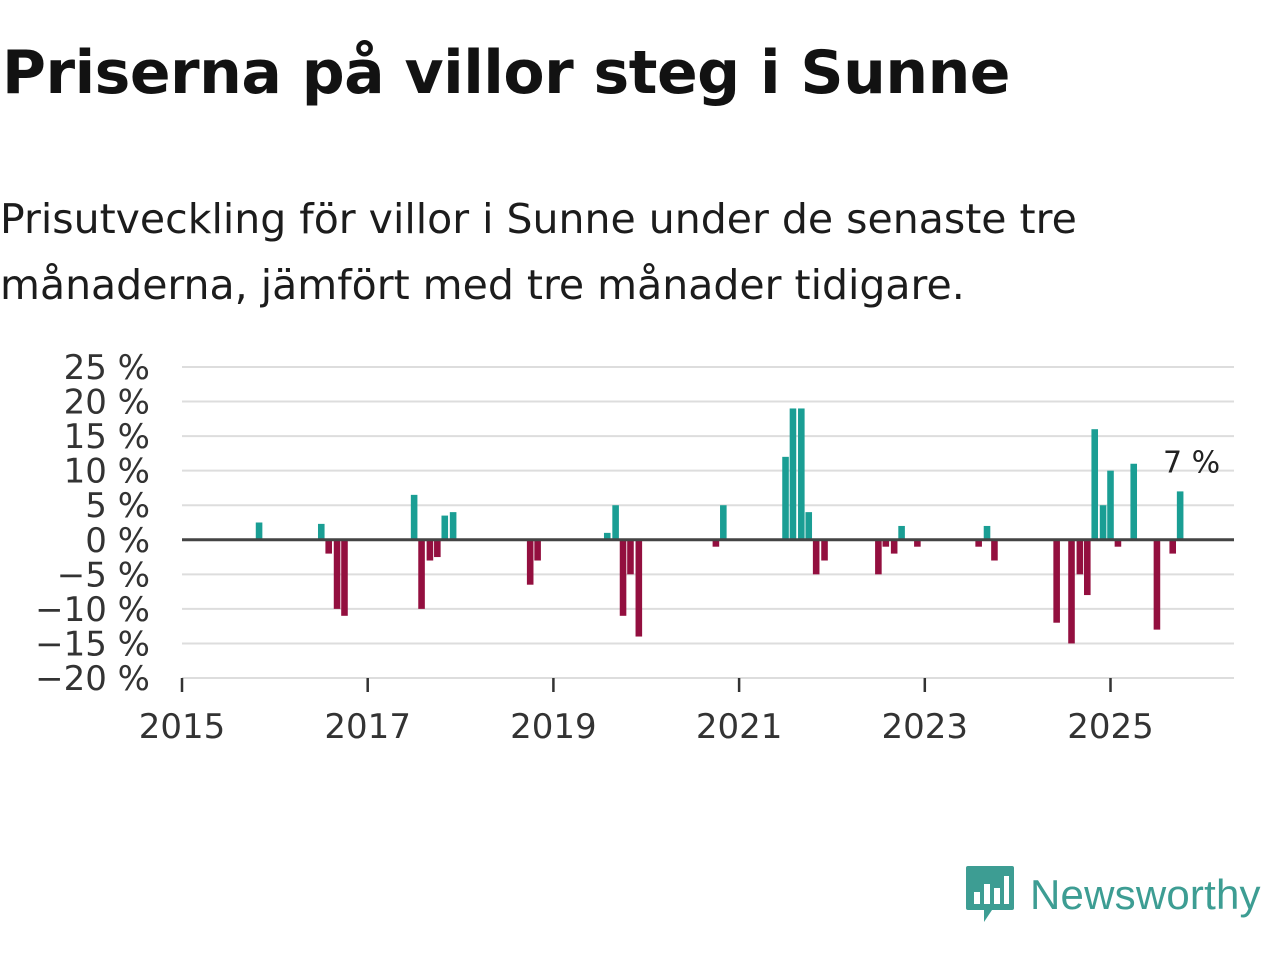  What do you see at coordinates (107, 403) in the screenshot?
I see `y-tick-label: 20 %` at bounding box center [107, 403].